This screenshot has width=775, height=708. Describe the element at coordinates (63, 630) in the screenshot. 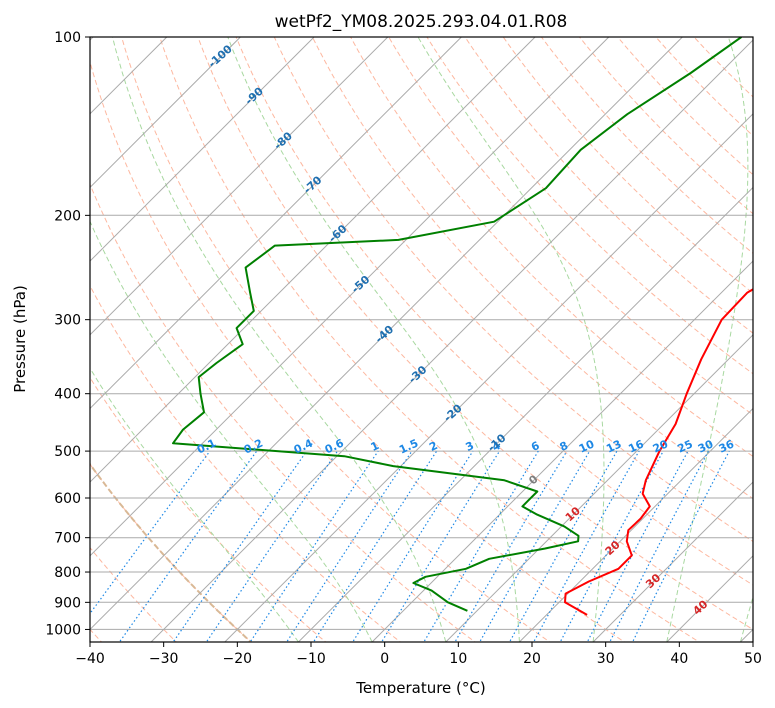

I see `y-tick-label: 1000` at that location.